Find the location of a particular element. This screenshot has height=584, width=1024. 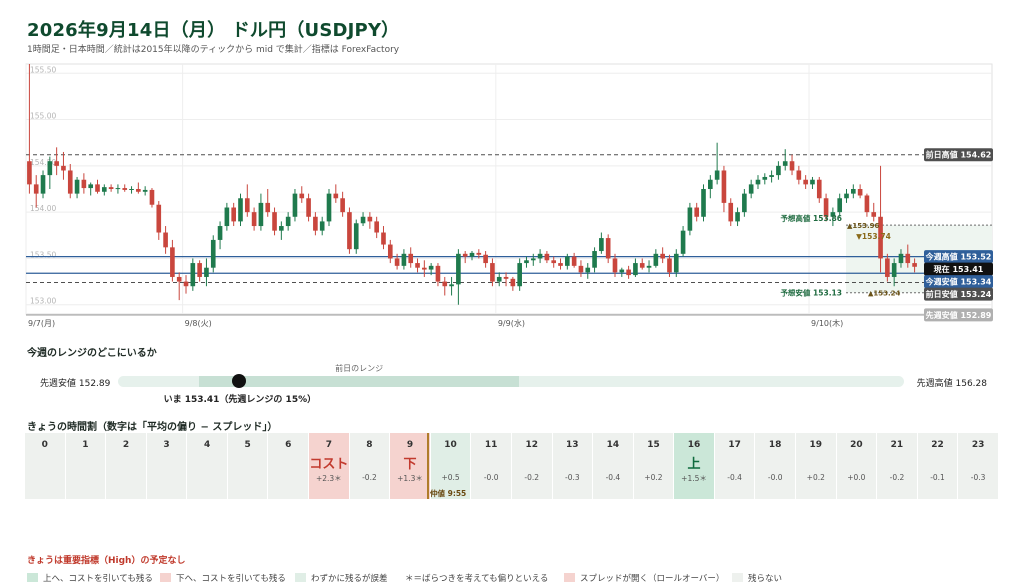

hour-number: 15 is located at coordinates (653, 445).